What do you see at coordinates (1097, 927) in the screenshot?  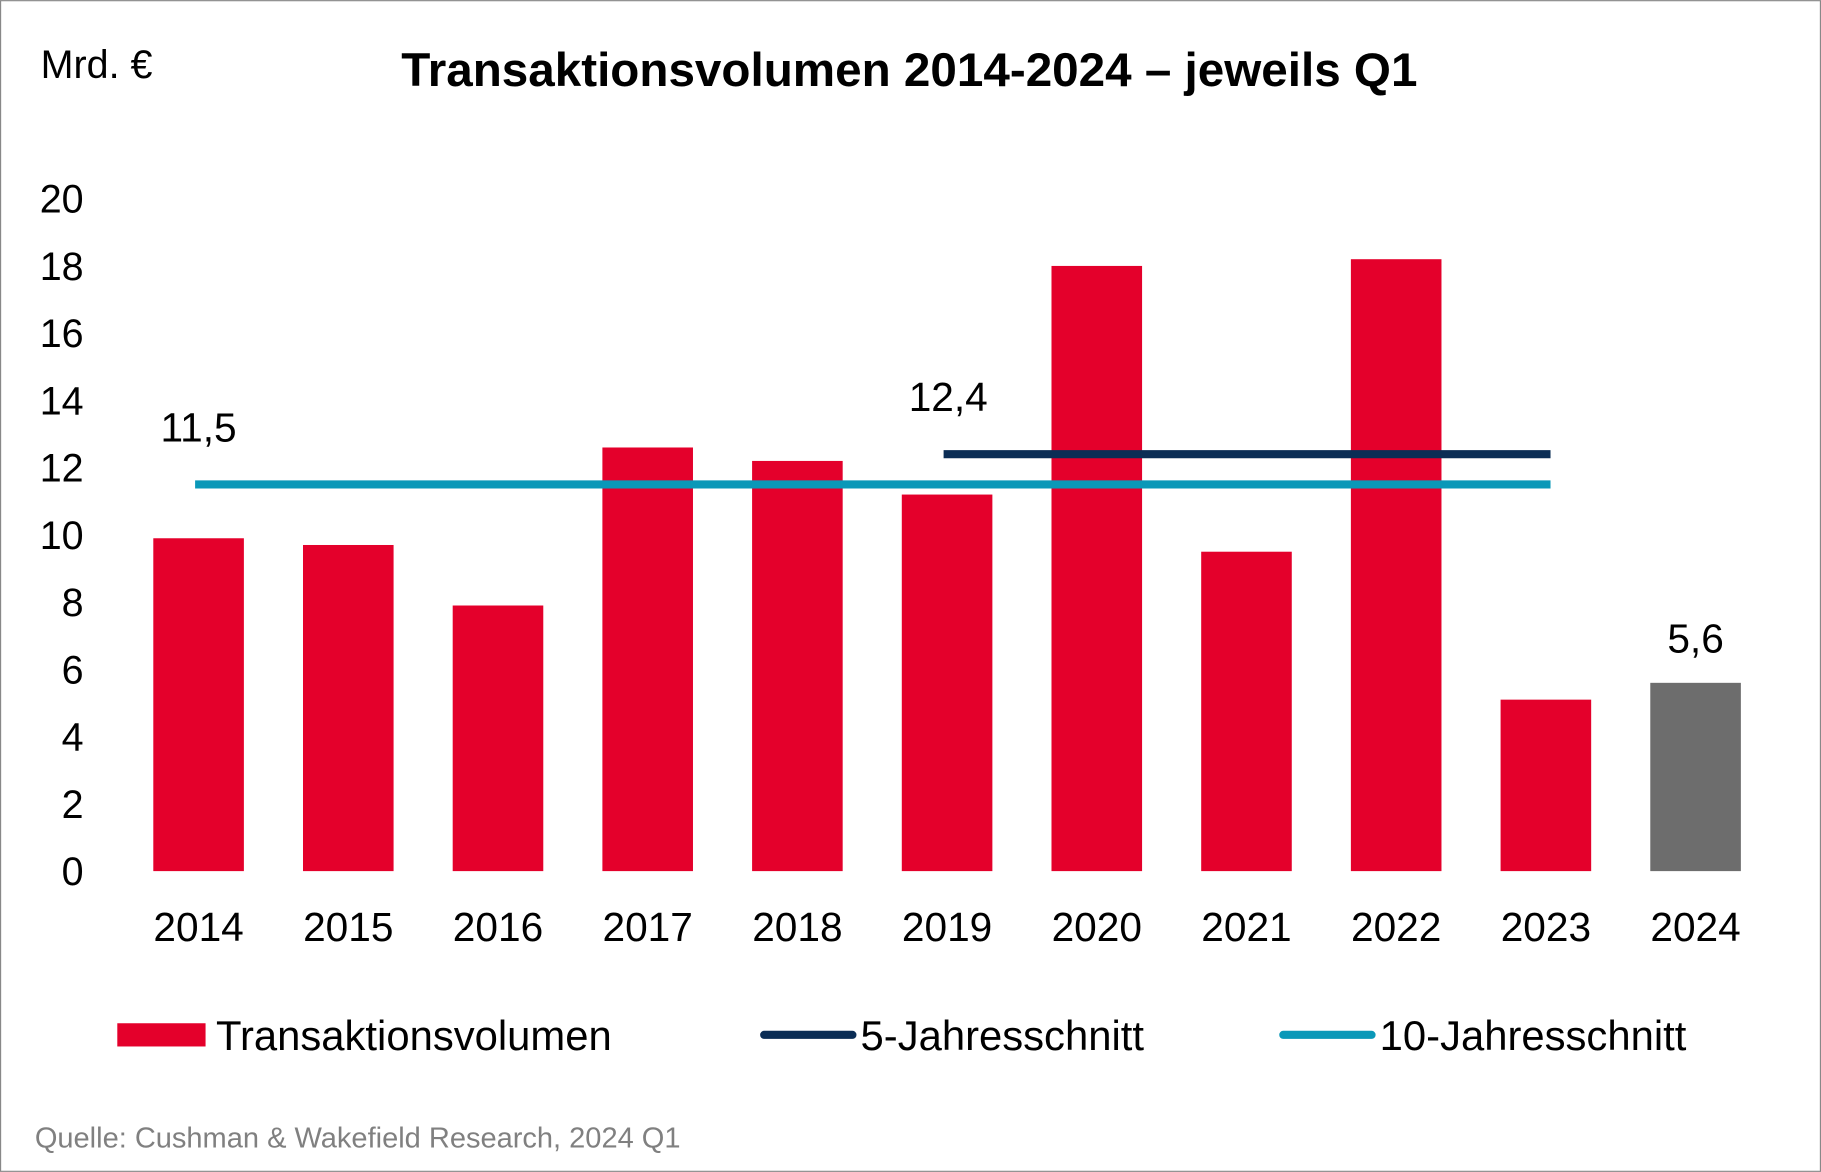 I see `x-tick-label: 2020` at bounding box center [1097, 927].